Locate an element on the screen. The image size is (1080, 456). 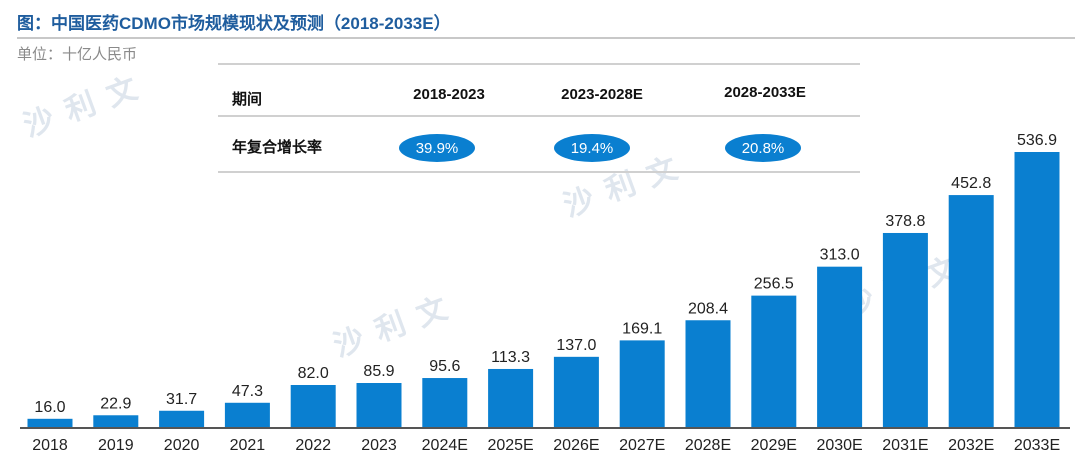
table-line-bottom is located at coordinates (539, 172).